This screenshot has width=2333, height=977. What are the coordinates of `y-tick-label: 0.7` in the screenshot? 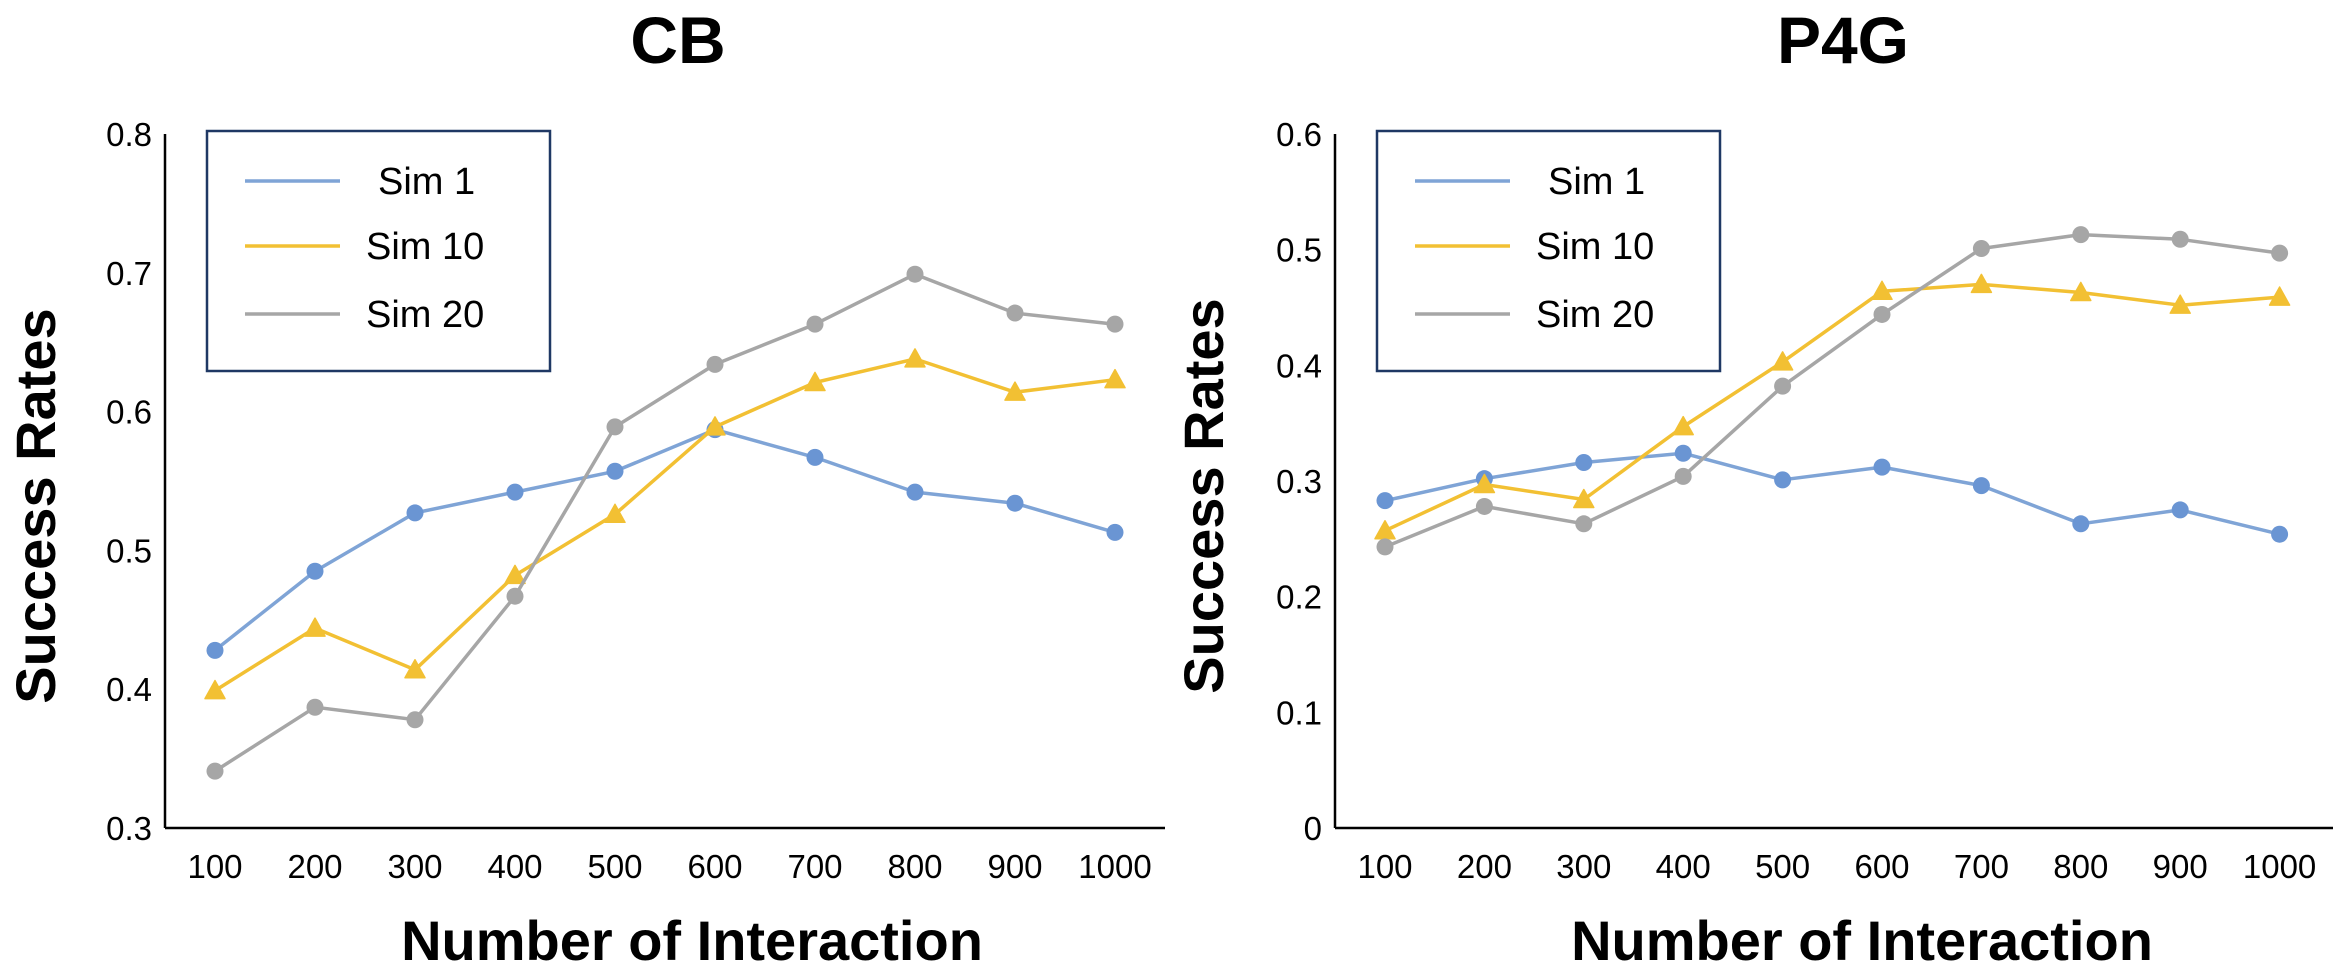 It's located at (129, 273).